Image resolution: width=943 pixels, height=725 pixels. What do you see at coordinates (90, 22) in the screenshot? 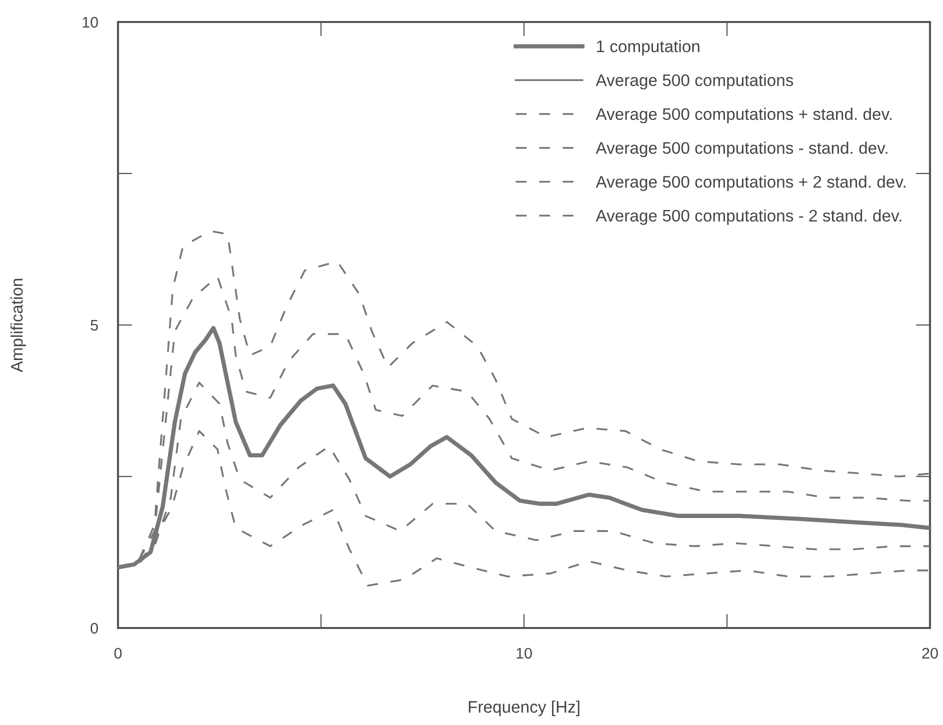
I see `y-tick-label: 10` at bounding box center [90, 22].